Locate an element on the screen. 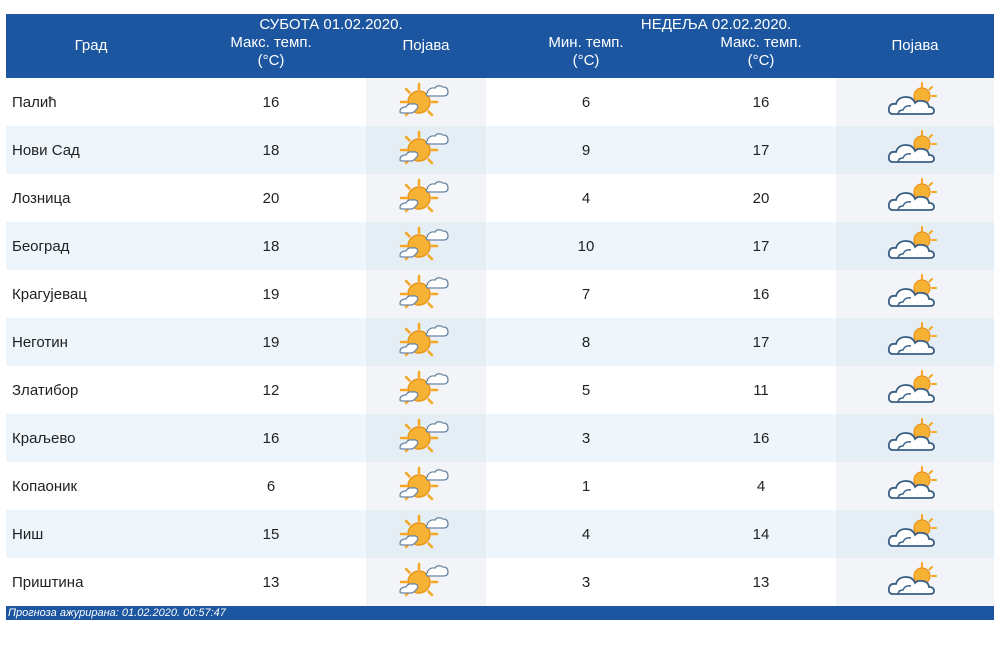  city-name: Краљево is located at coordinates (91, 438).